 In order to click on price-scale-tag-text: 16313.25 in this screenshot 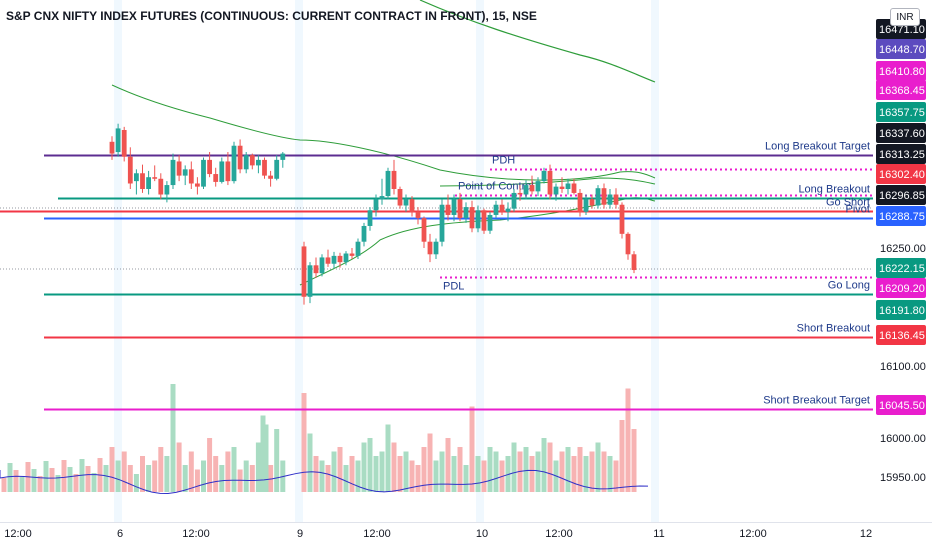, I will do `click(902, 155)`.